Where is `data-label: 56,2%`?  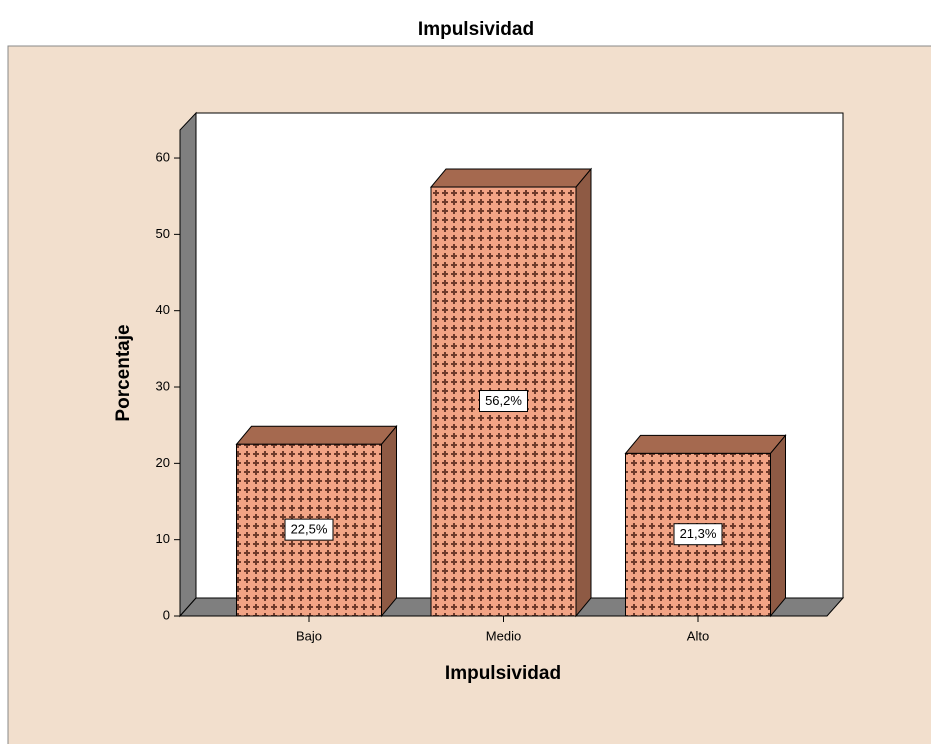 data-label: 56,2% is located at coordinates (503, 400).